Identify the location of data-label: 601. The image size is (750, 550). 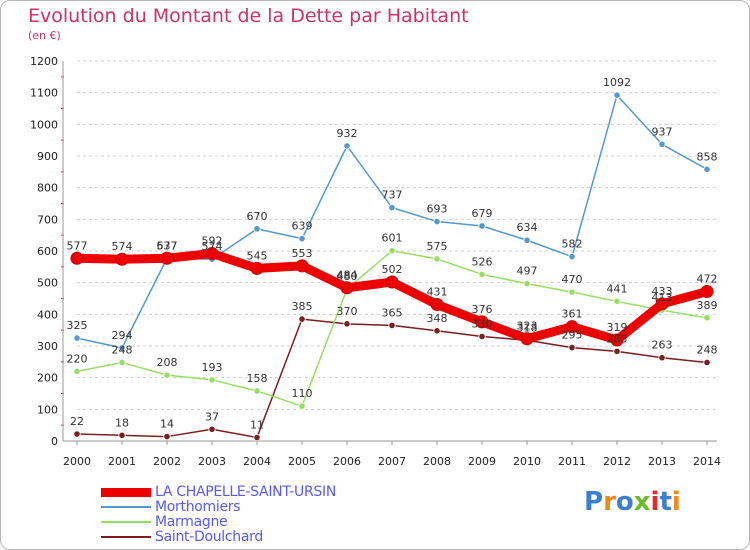
(392, 238).